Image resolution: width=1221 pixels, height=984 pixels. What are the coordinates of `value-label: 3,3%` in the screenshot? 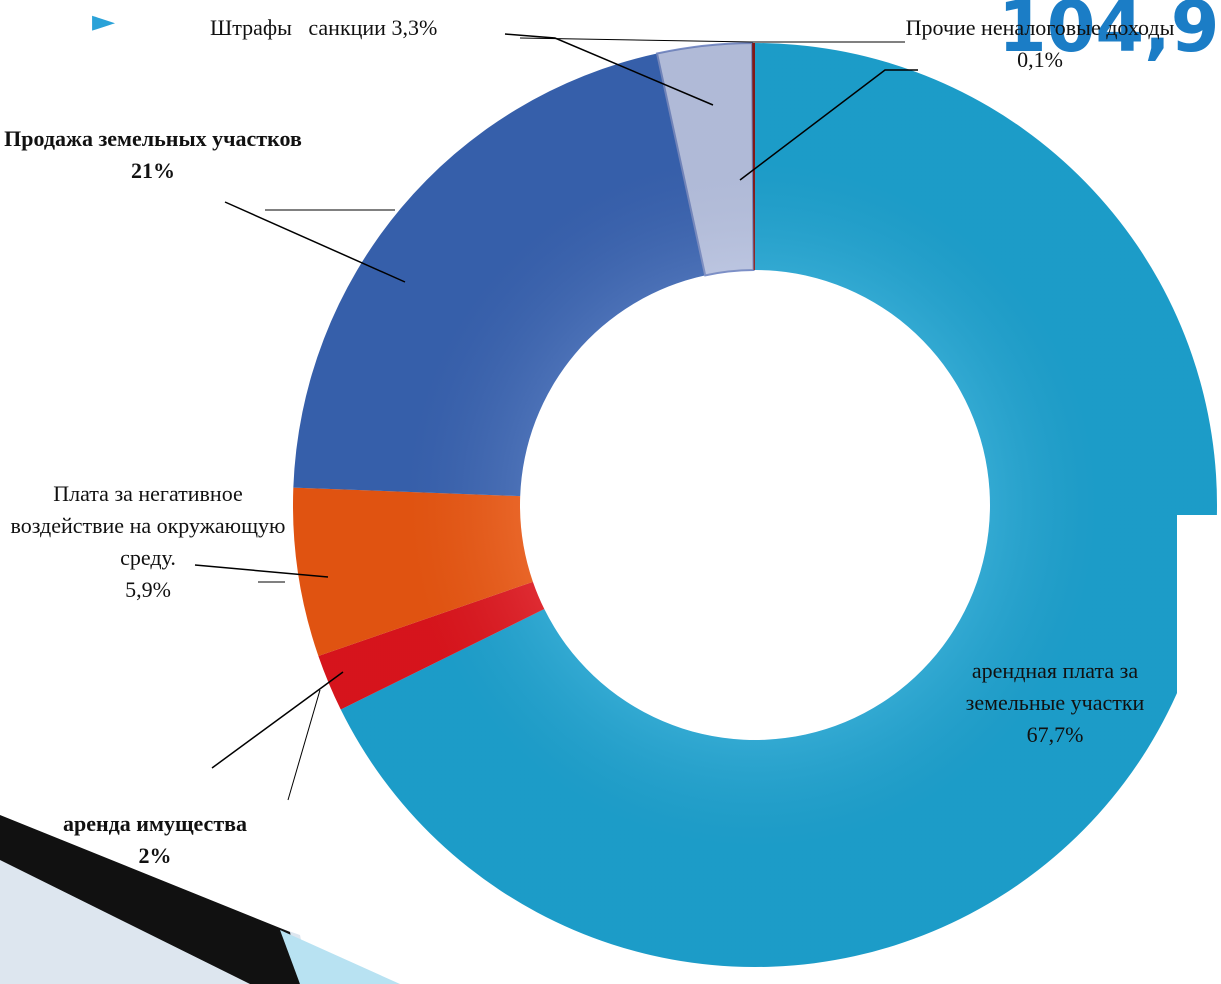 It's located at (414, 27).